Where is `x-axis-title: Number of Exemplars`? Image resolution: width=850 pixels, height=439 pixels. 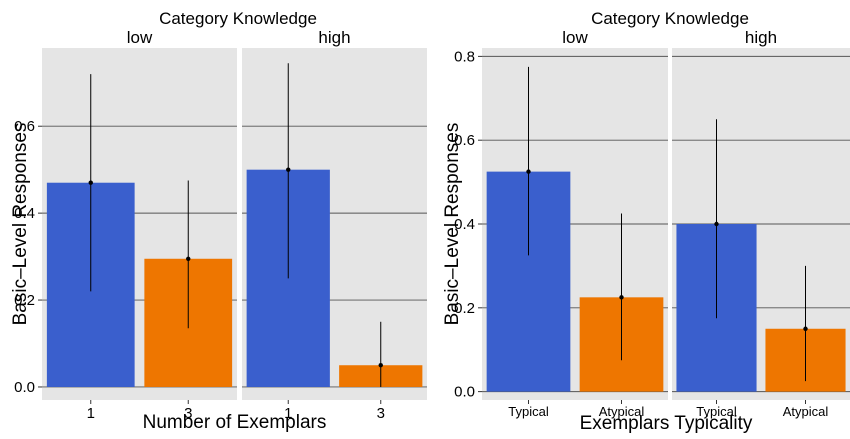 x-axis-title: Number of Exemplars is located at coordinates (235, 422).